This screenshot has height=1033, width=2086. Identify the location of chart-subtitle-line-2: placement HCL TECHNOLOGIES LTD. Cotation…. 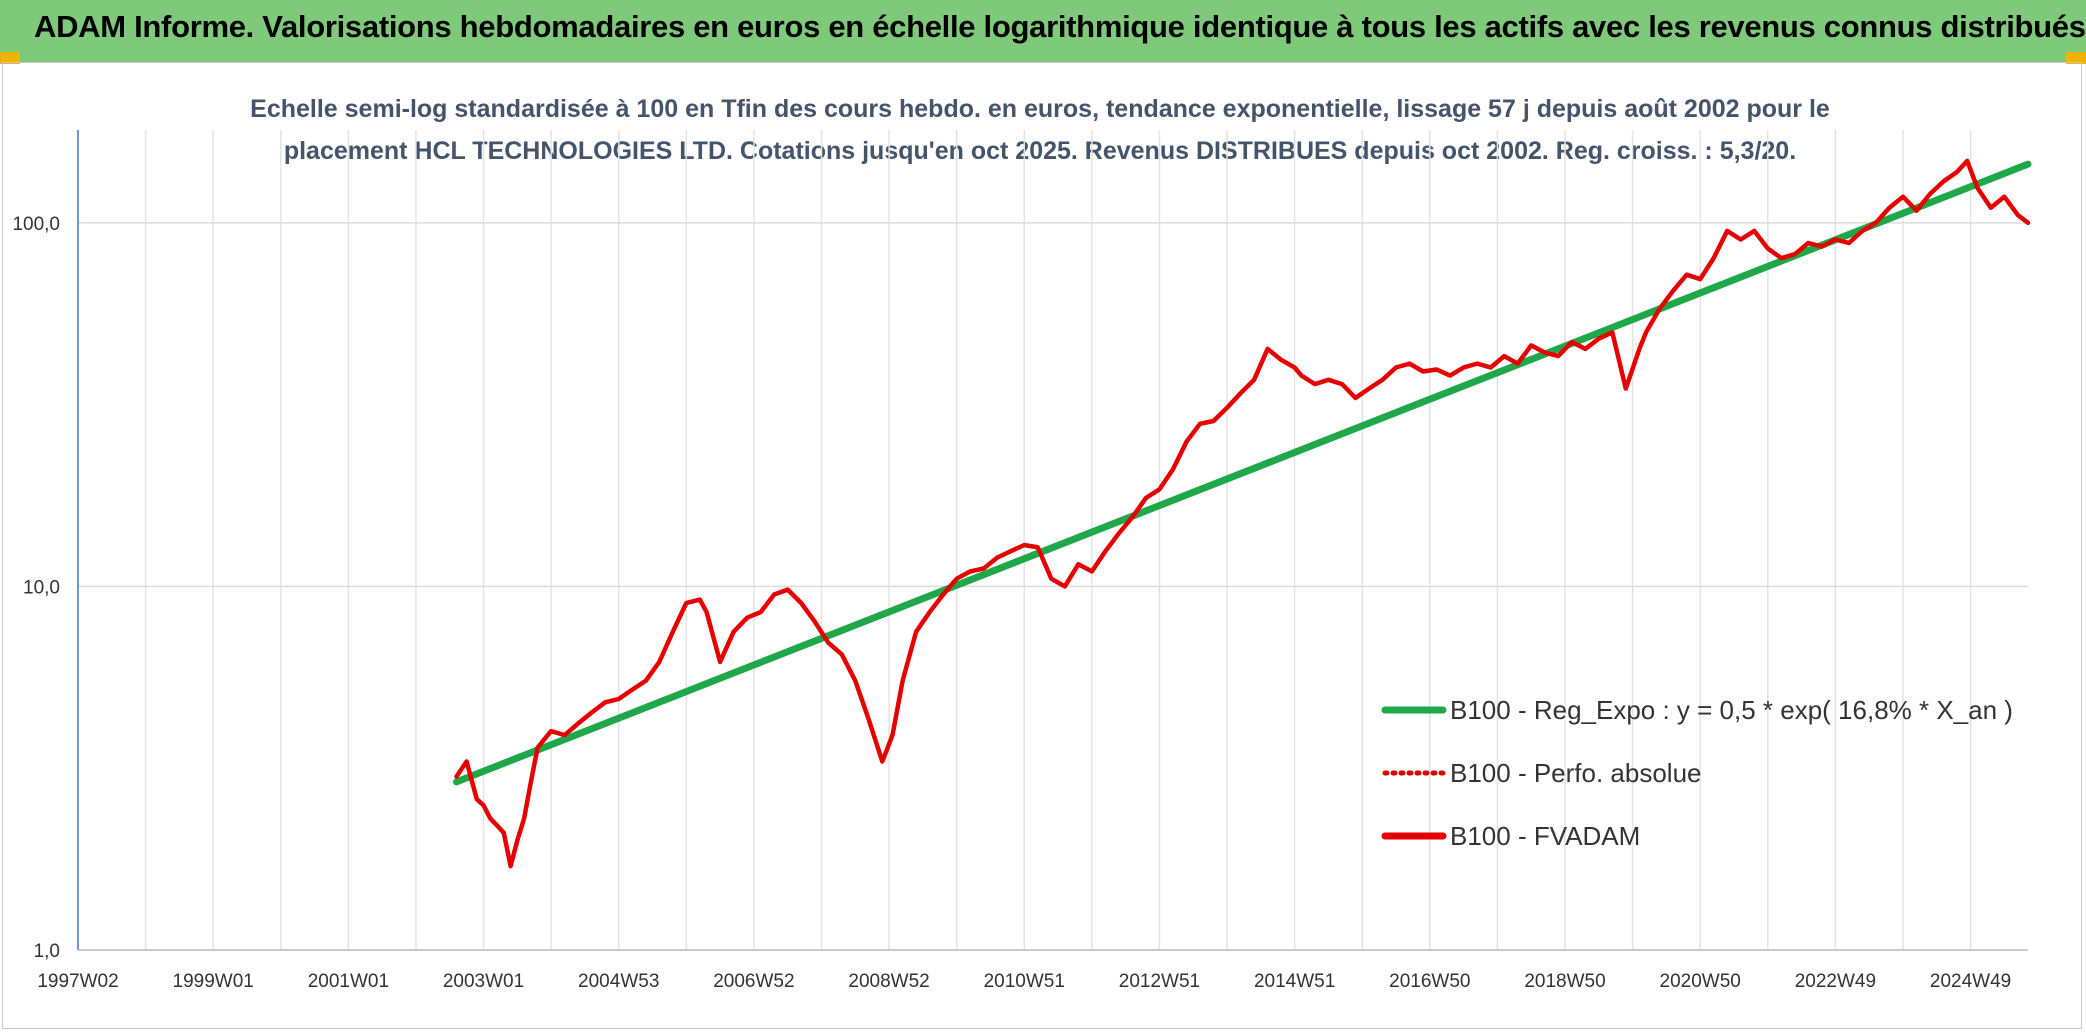
(1040, 151).